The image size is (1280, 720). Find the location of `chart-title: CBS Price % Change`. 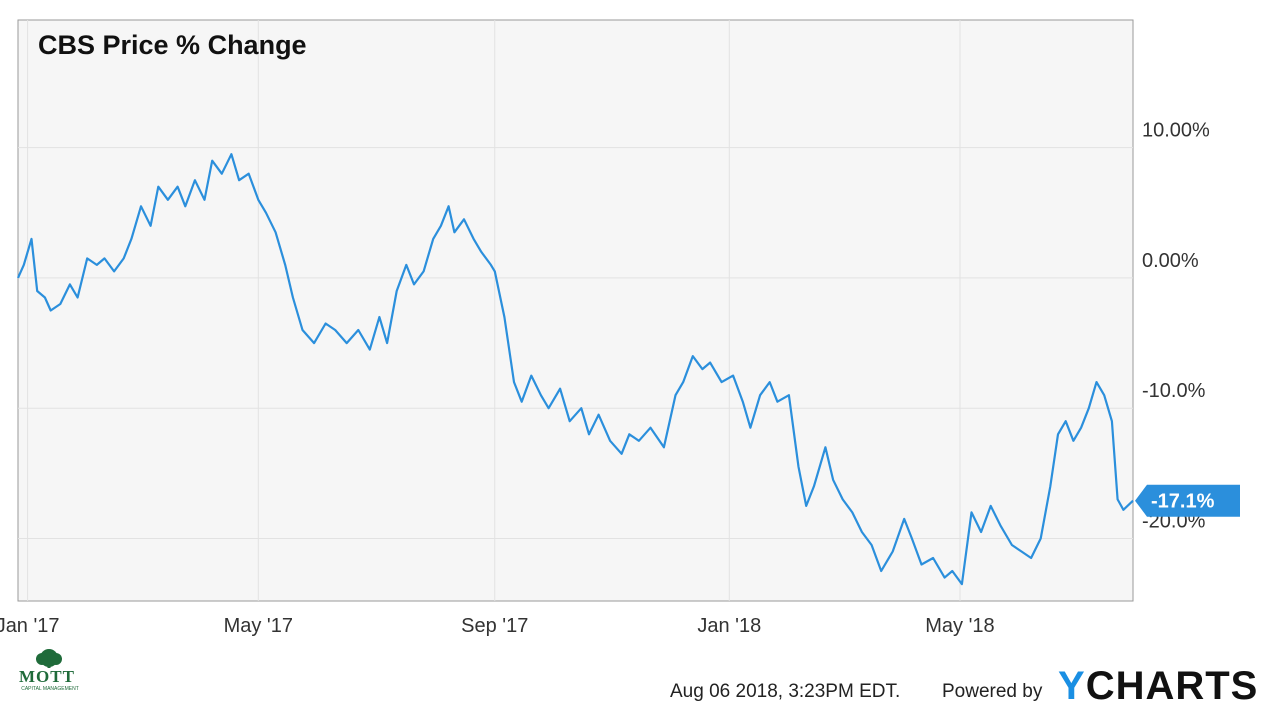

chart-title: CBS Price % Change is located at coordinates (172, 45).